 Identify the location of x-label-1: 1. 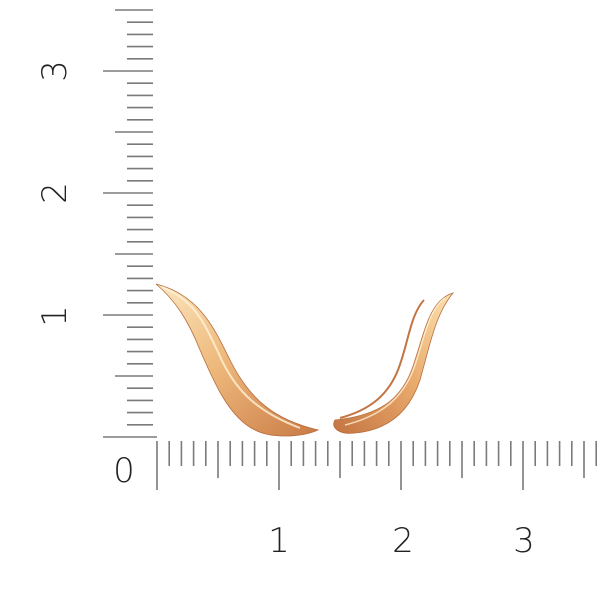
(279, 541).